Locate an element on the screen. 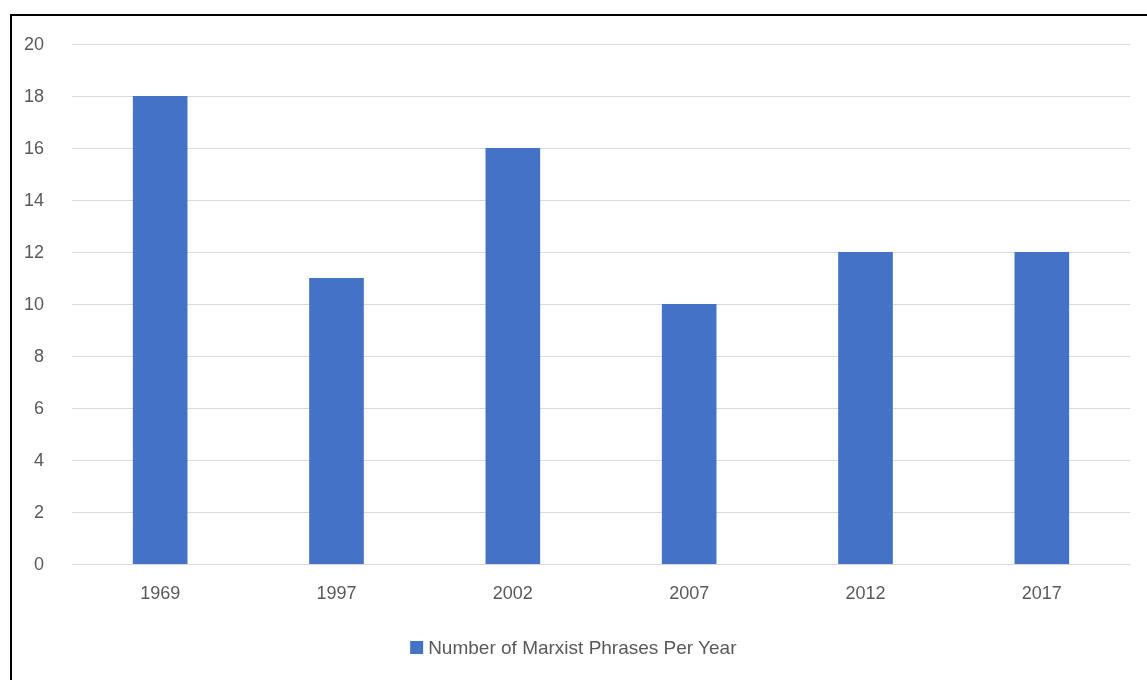  x-tick-label: 1969 is located at coordinates (160, 593).